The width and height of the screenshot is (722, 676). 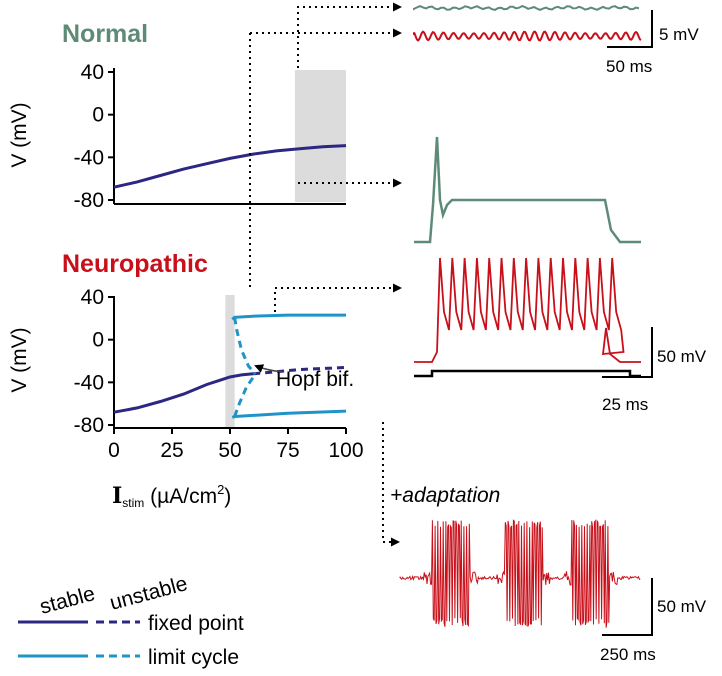 What do you see at coordinates (92, 72) in the screenshot?
I see `top-y-tick-label: 40` at bounding box center [92, 72].